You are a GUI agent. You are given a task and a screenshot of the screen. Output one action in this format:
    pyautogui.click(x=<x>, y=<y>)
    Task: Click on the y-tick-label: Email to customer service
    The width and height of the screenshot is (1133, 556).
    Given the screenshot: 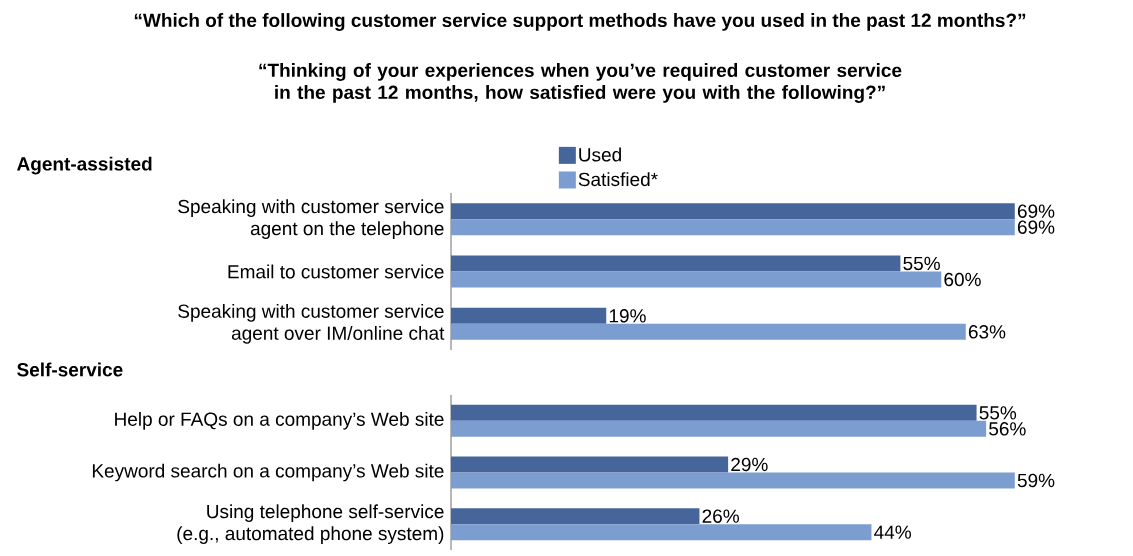 What is the action you would take?
    pyautogui.click(x=336, y=271)
    